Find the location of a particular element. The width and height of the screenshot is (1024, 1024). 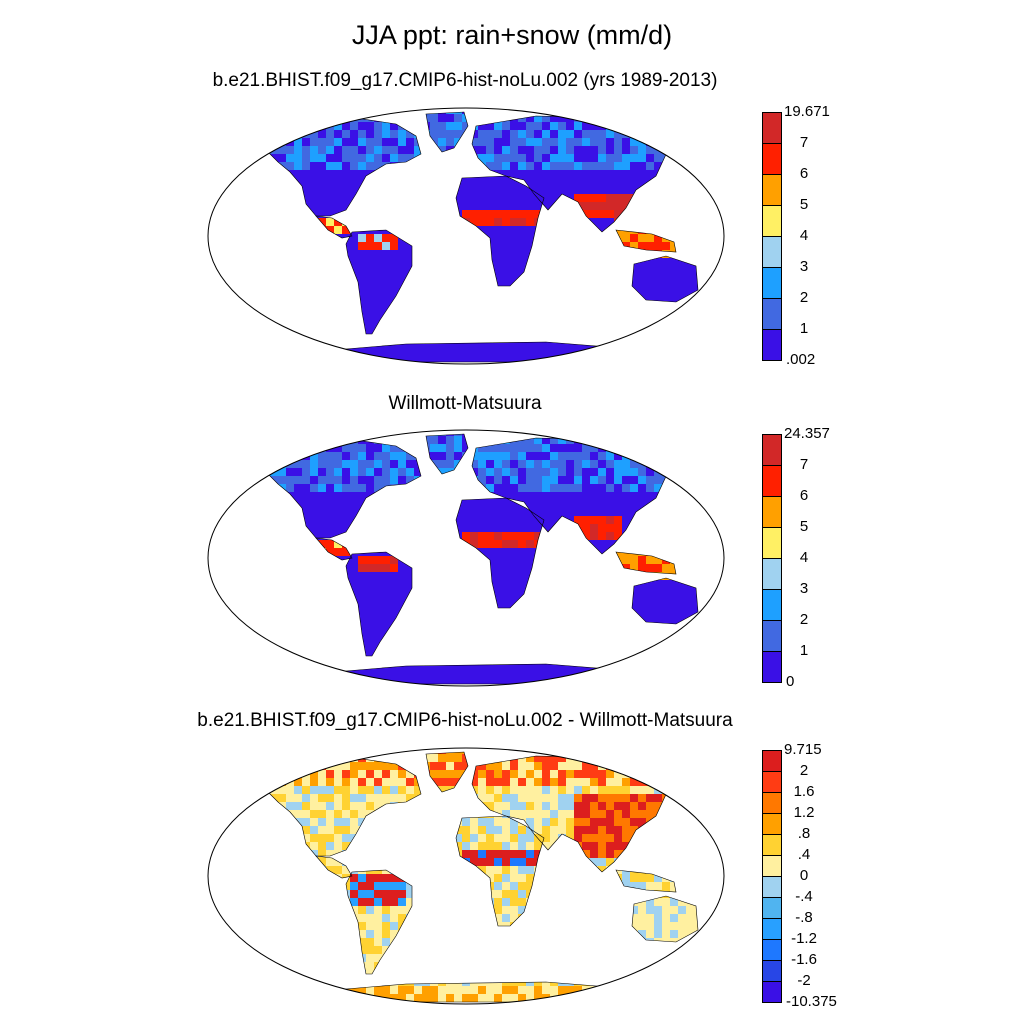

colorbar-label: 9.715 is located at coordinates (803, 749).